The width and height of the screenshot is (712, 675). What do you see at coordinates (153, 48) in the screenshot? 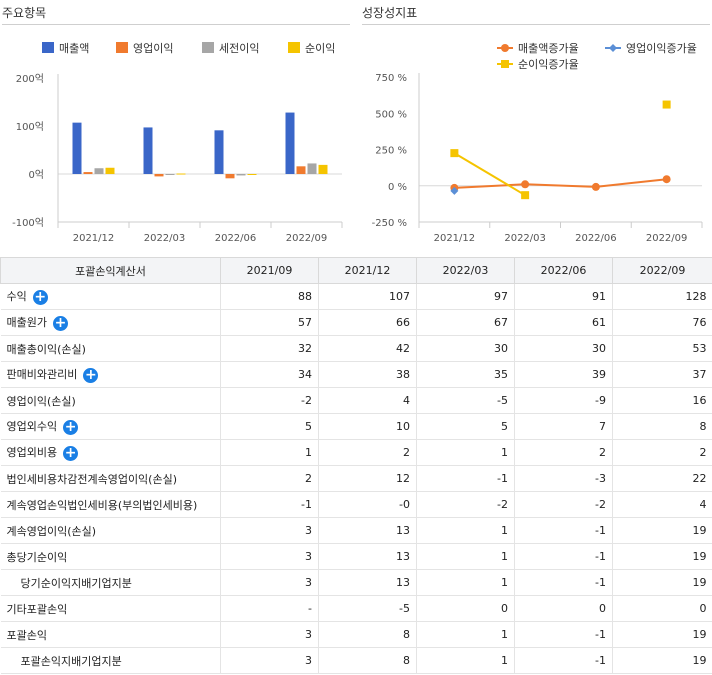
I see `legend-label: 영업이익` at bounding box center [153, 48].